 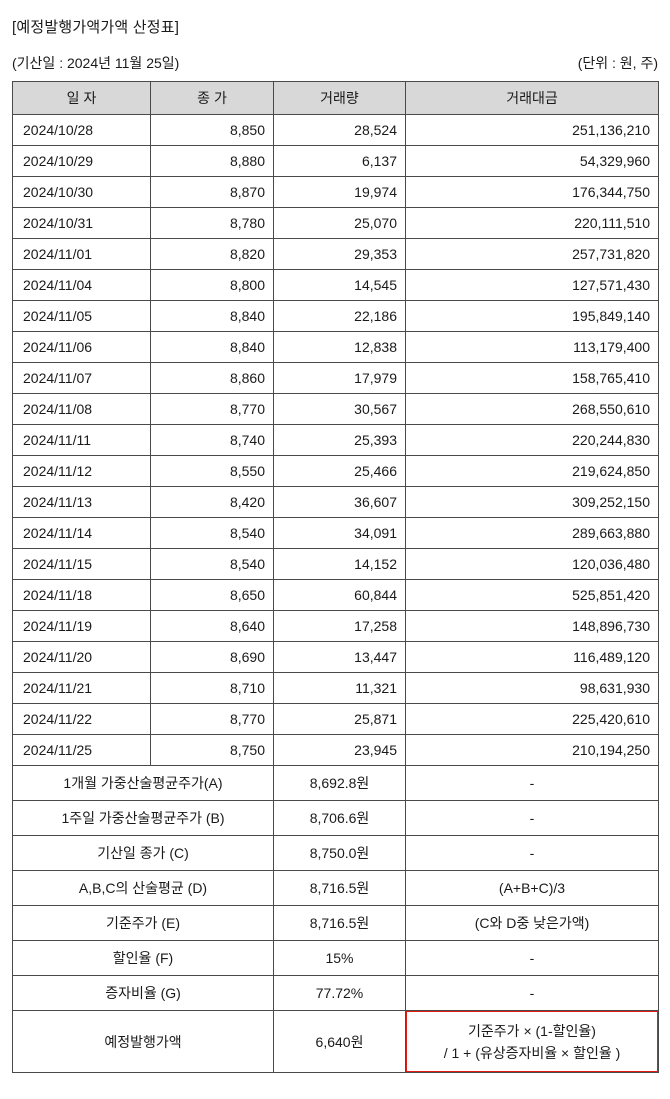 What do you see at coordinates (339, 533) in the screenshot?
I see `cell-volume: 34,091` at bounding box center [339, 533].